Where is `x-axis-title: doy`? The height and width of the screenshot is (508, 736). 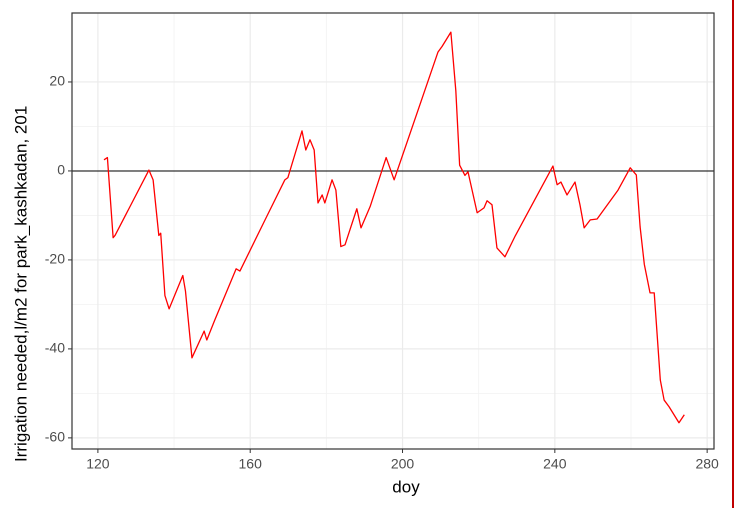
x-axis-title: doy is located at coordinates (406, 486).